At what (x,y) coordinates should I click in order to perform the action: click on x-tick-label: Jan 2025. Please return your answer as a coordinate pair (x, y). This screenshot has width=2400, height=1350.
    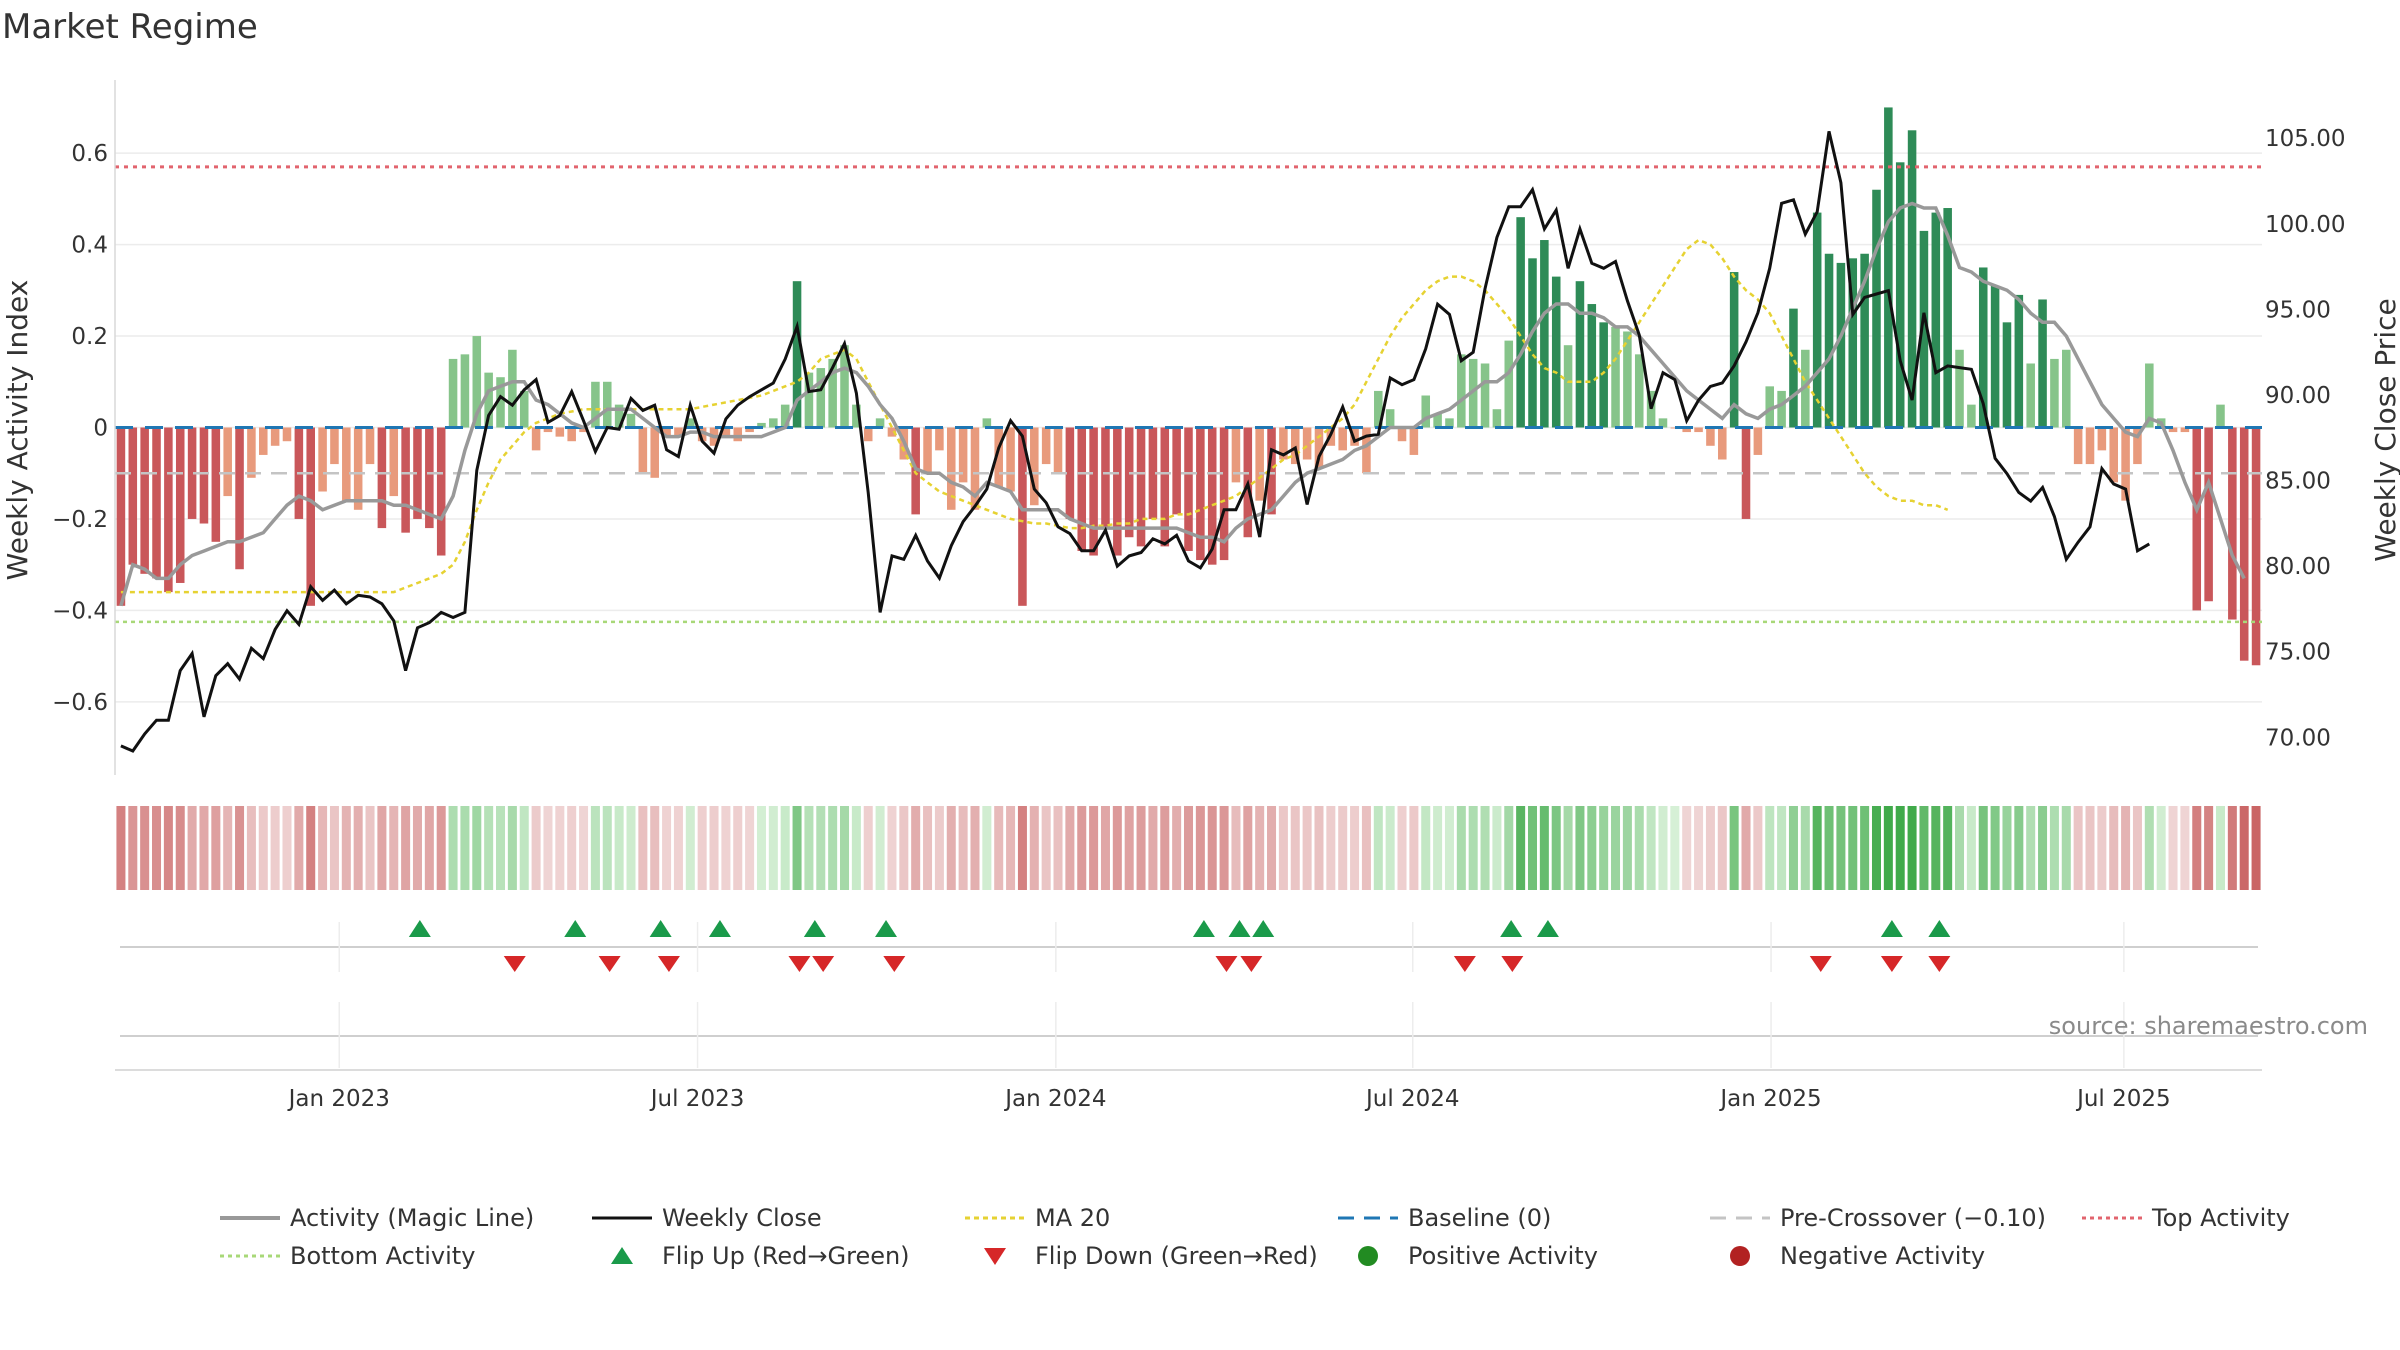
    Looking at the image, I should click on (1769, 1099).